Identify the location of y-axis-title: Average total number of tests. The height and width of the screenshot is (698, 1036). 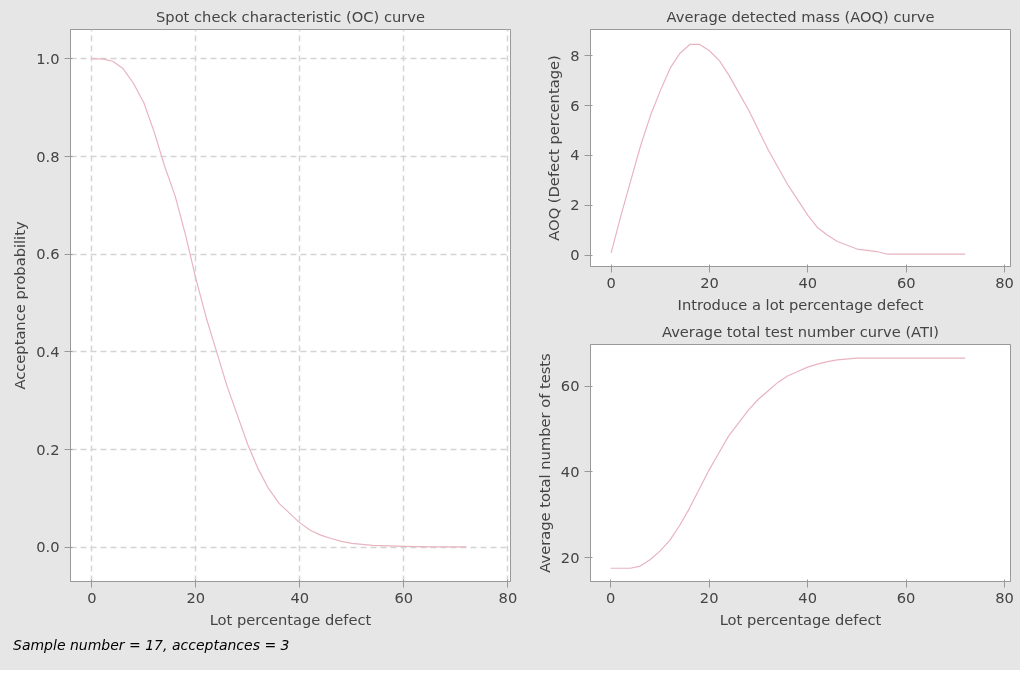
(544, 463).